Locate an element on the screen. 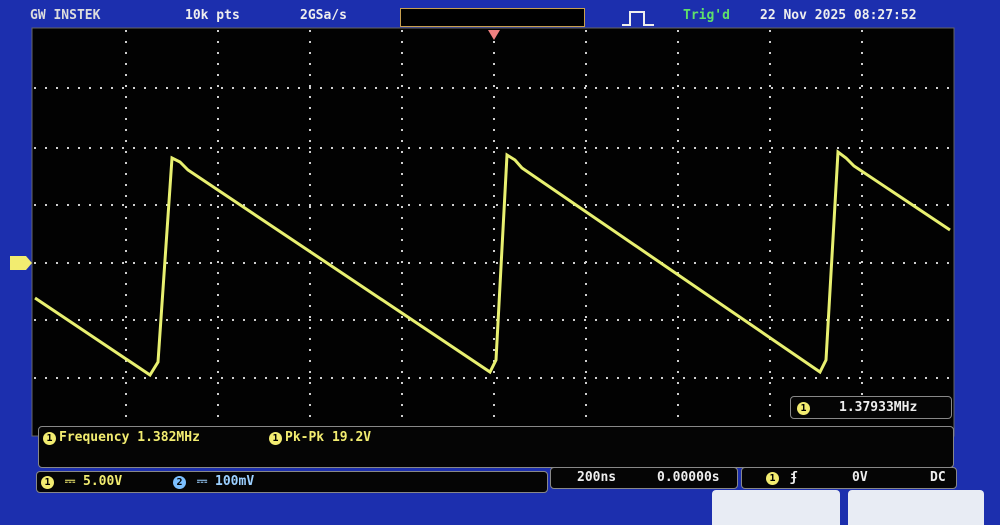  memory-bar is located at coordinates (492, 17).